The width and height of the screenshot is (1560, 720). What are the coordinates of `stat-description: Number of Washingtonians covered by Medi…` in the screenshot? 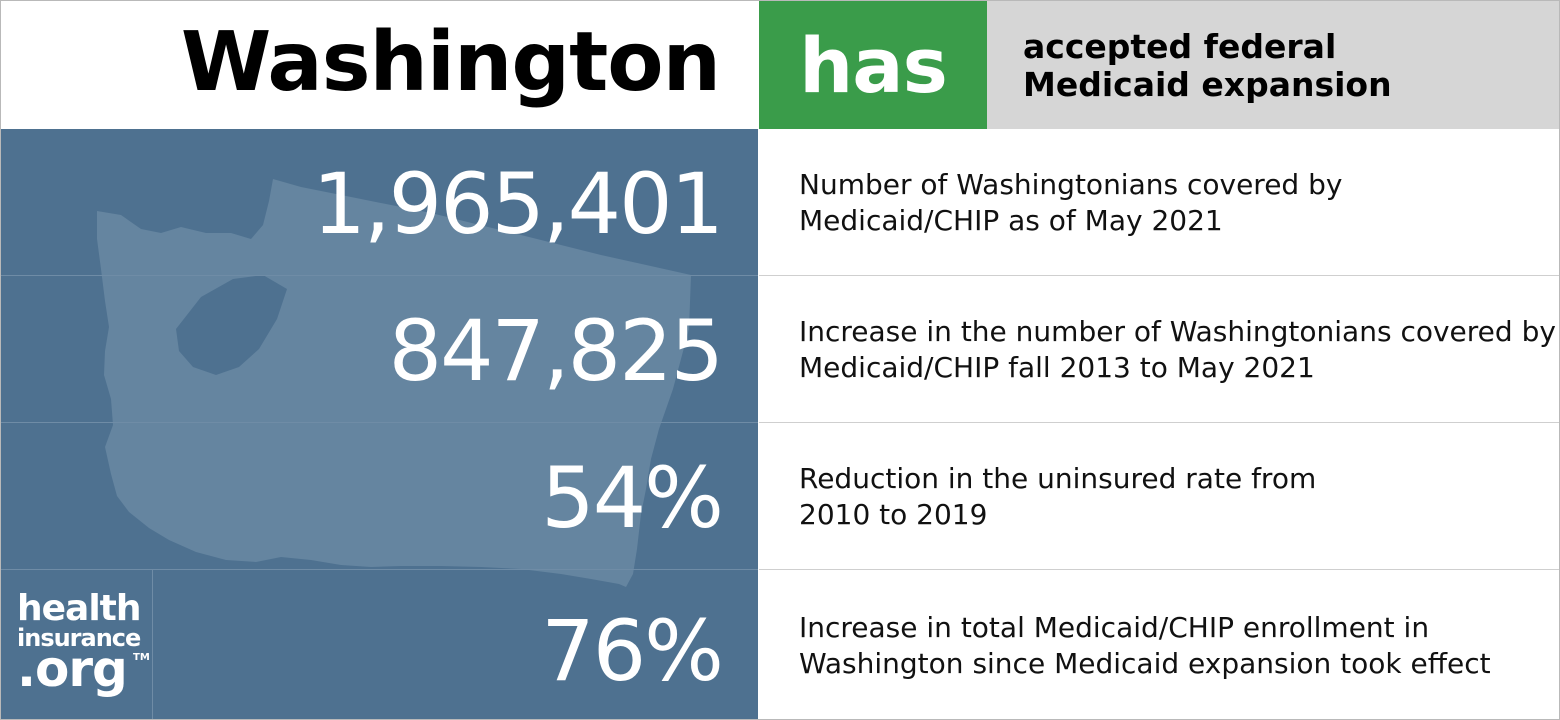 It's located at (1174, 203).